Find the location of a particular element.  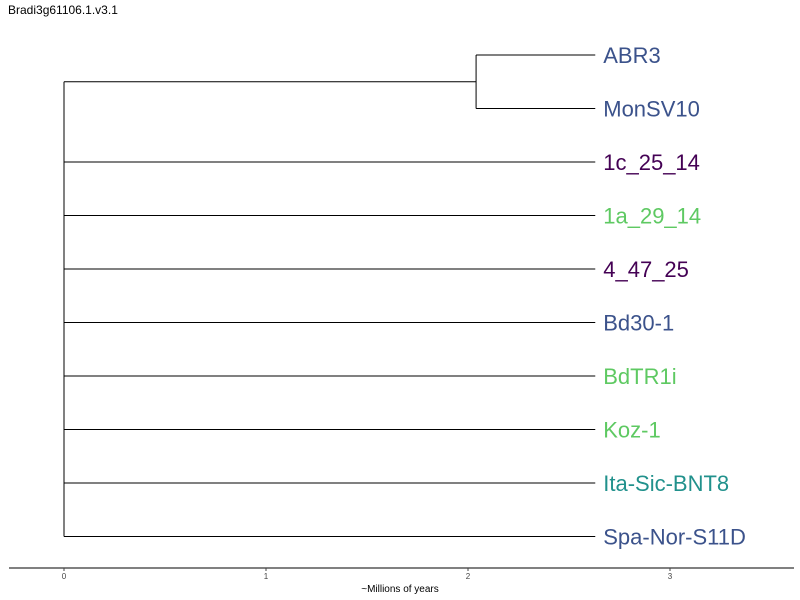

leaf-label: Koz-1 is located at coordinates (631, 430).